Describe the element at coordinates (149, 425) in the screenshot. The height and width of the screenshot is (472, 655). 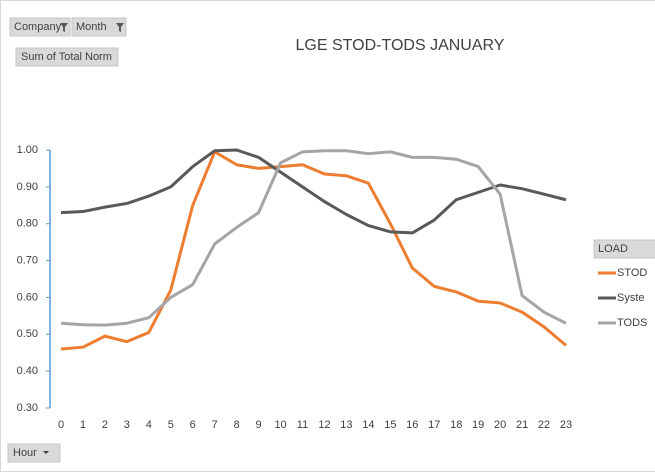
I see `x-tick-label: 4` at that location.